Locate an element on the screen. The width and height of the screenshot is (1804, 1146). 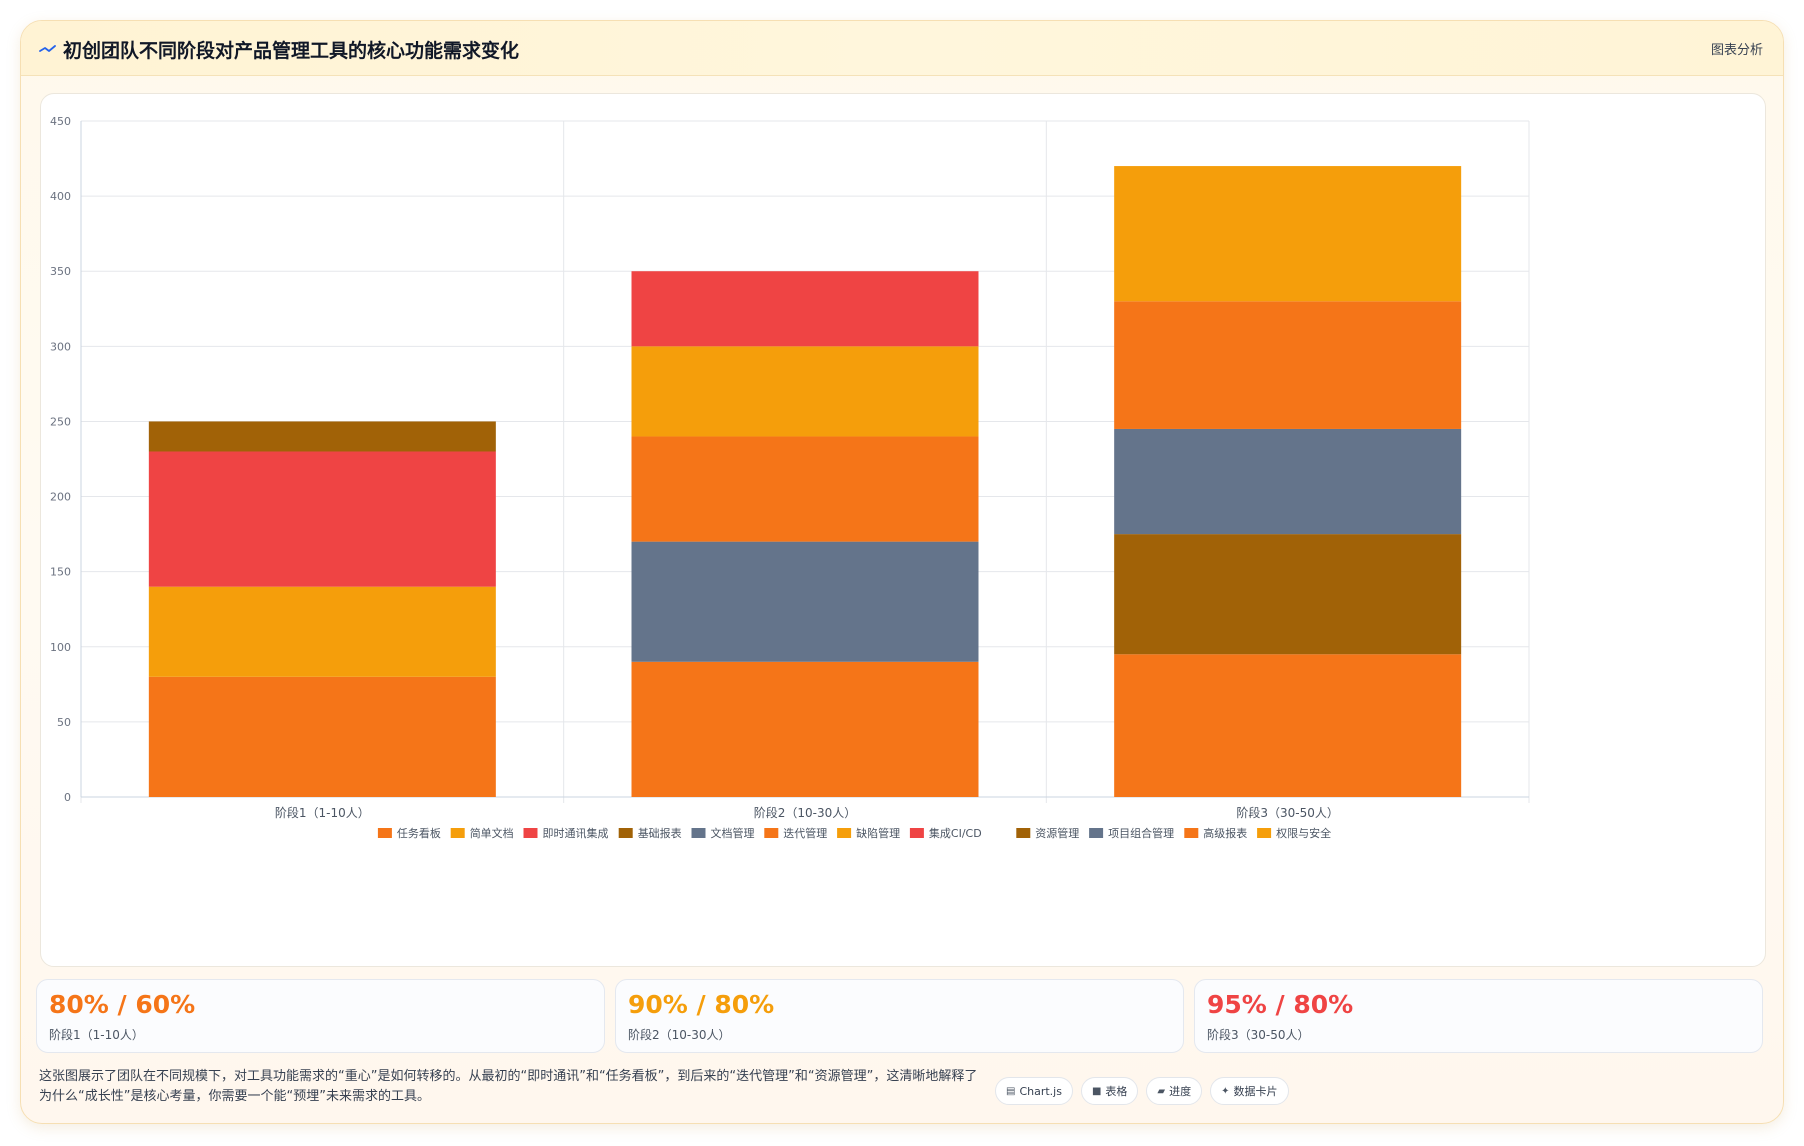
legend-label: 项目组合管理 is located at coordinates (1141, 833).